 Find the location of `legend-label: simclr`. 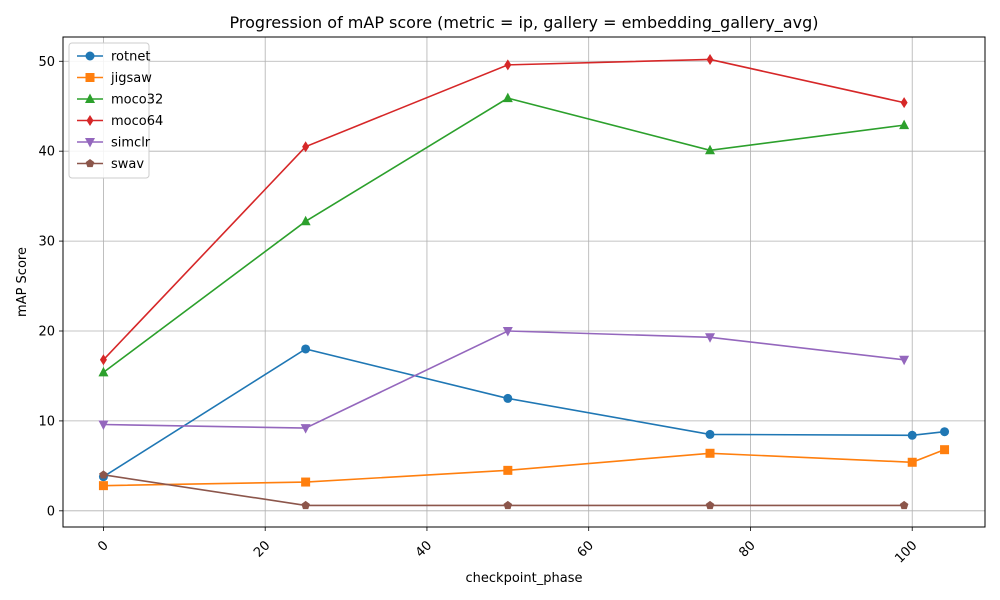

legend-label: simclr is located at coordinates (131, 143).